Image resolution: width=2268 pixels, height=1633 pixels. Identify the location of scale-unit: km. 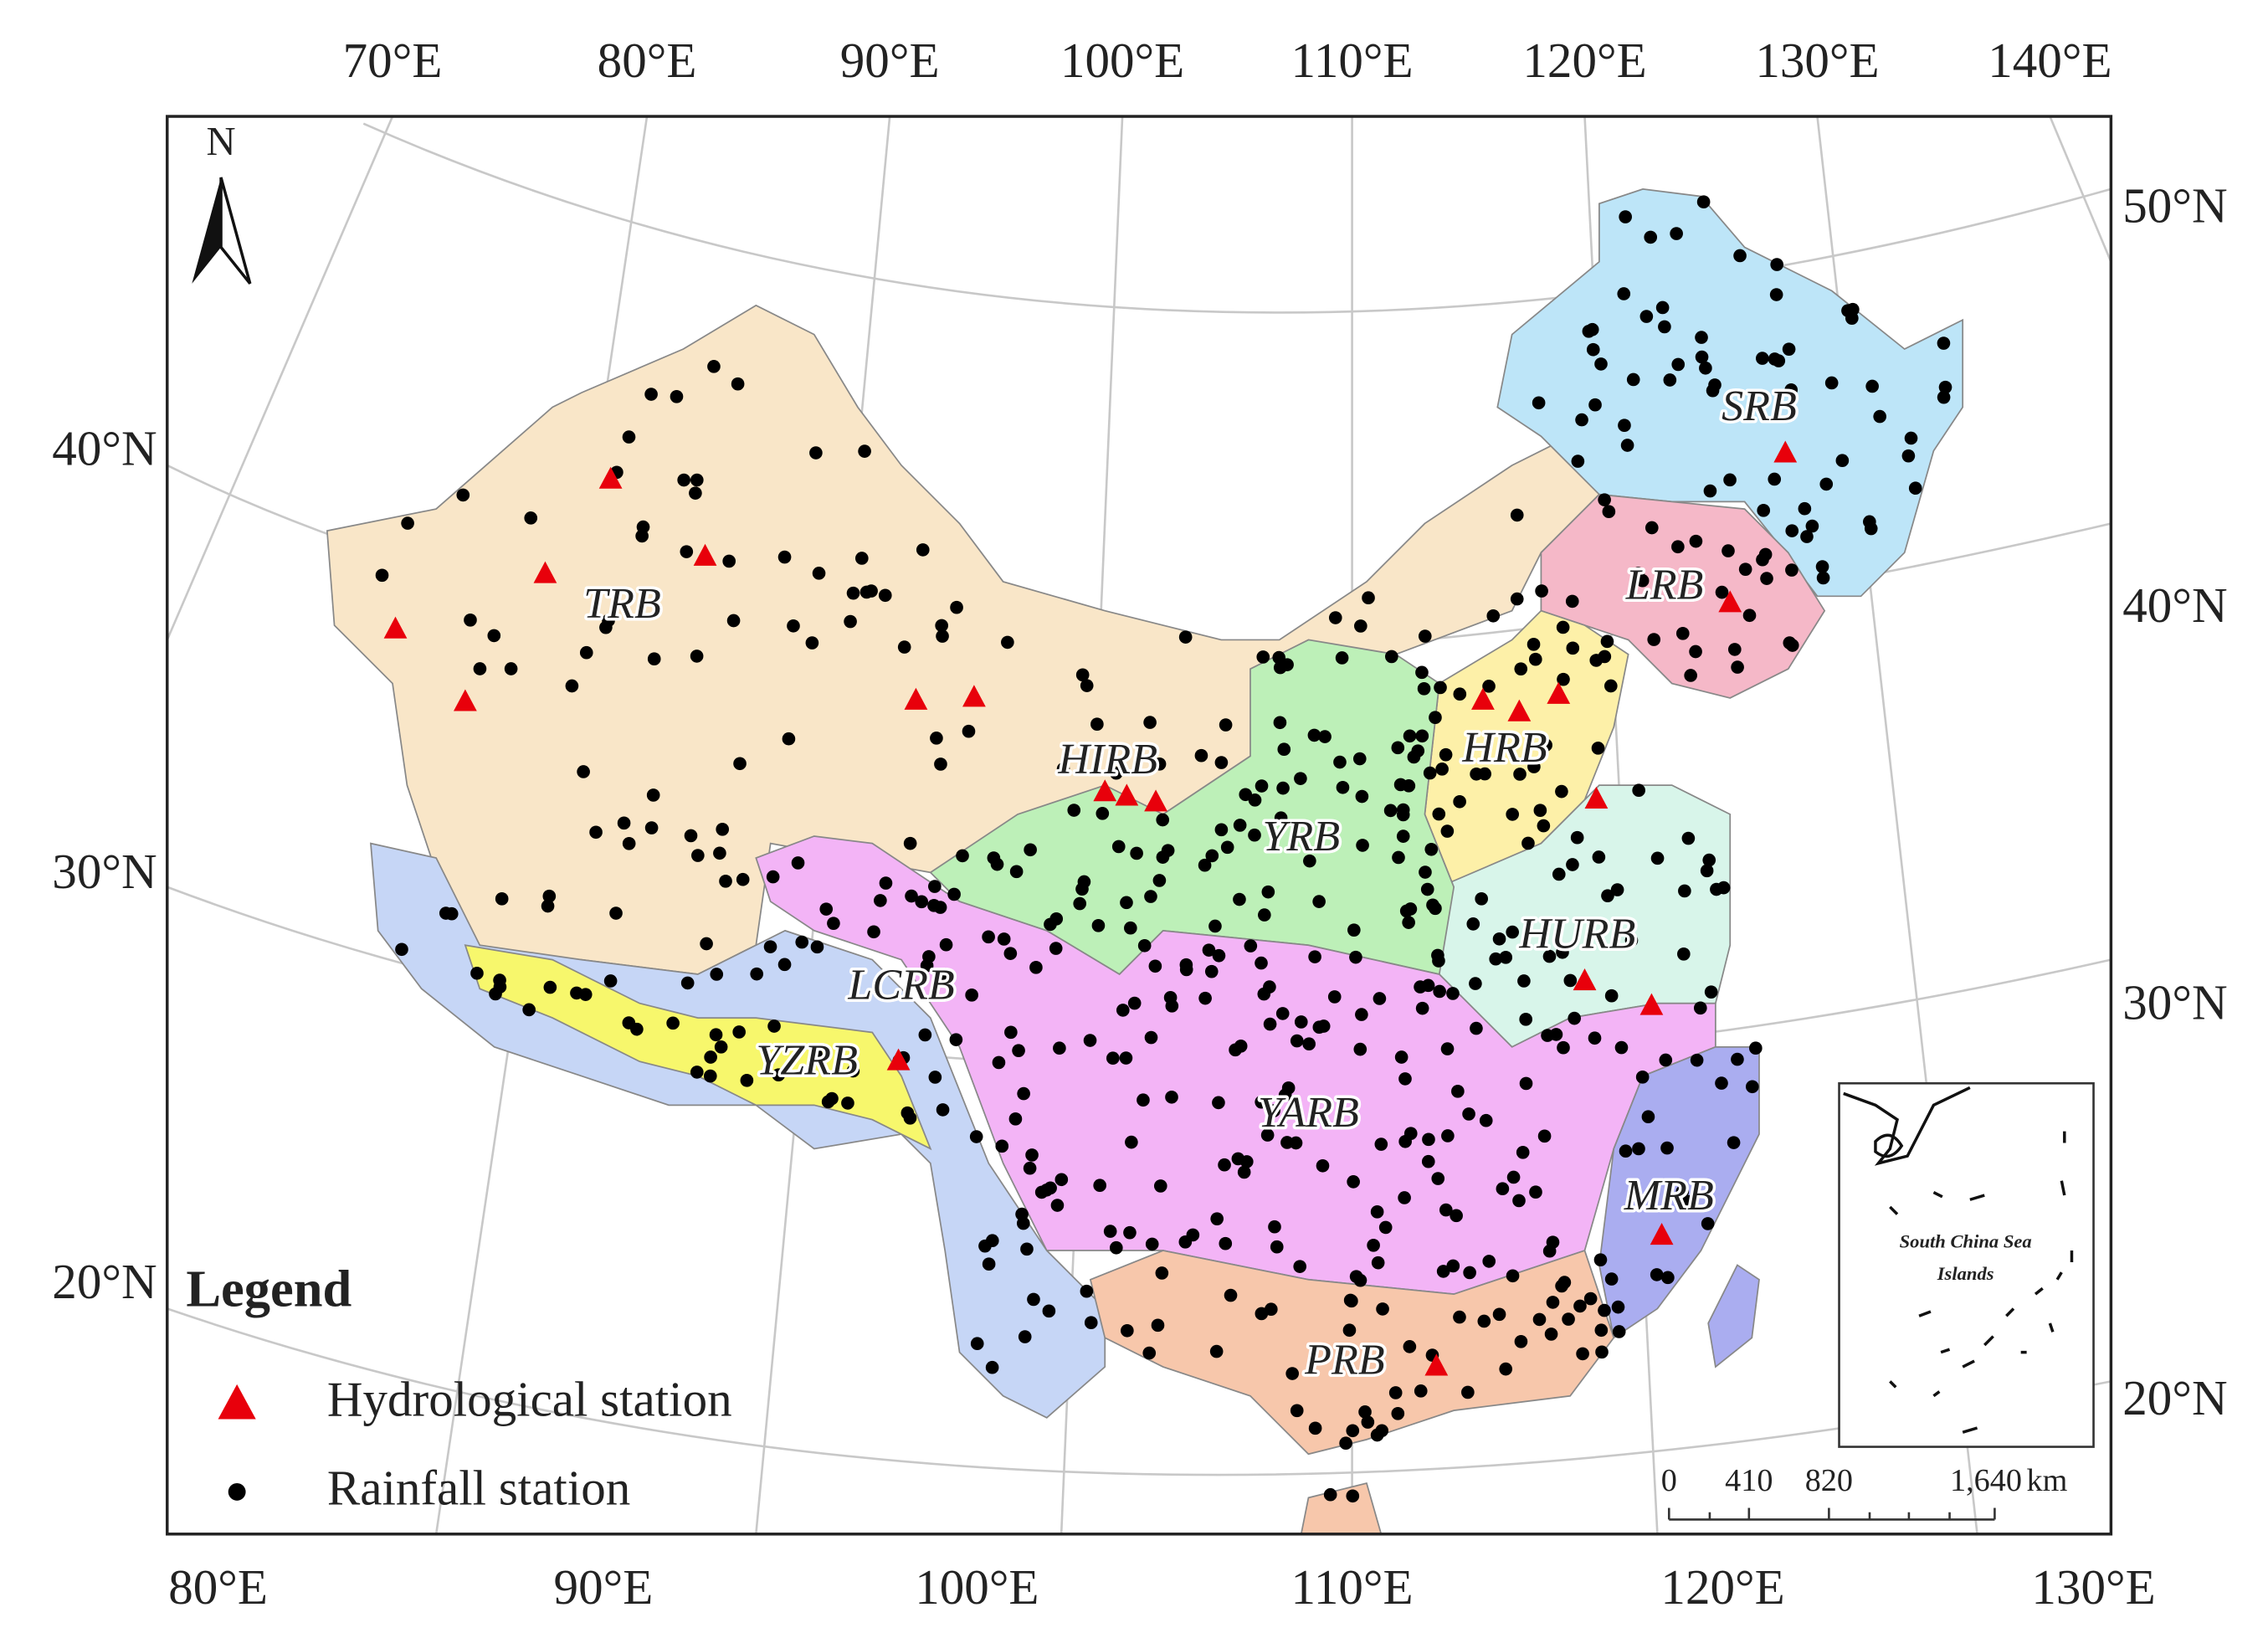
(2047, 1480).